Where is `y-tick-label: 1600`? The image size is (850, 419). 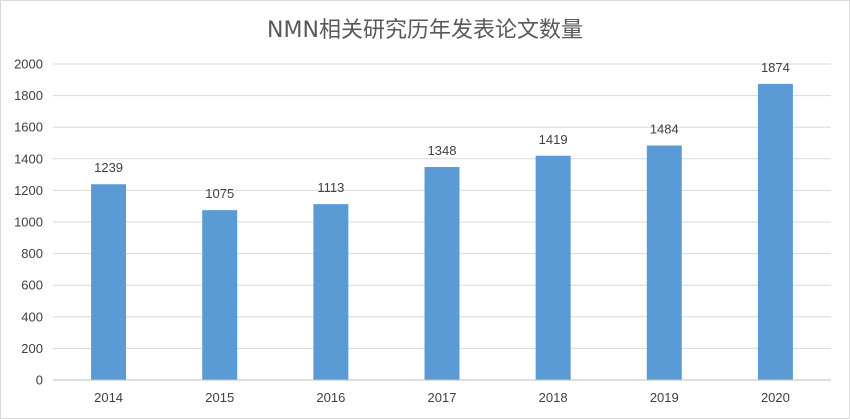 y-tick-label: 1600 is located at coordinates (28, 127).